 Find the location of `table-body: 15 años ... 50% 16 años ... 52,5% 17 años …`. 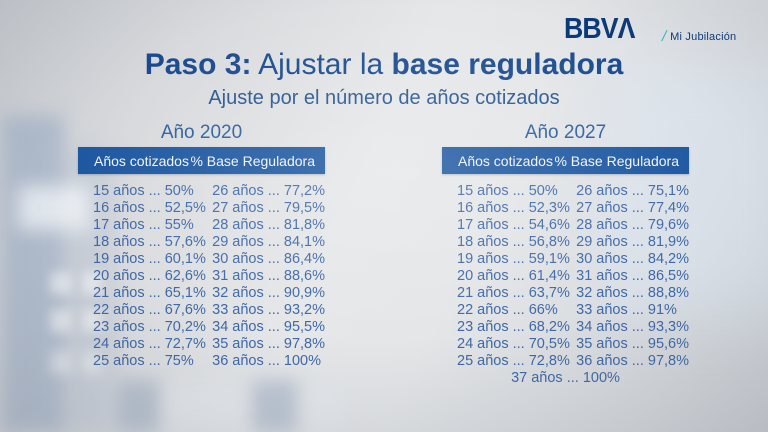

table-body: 15 años ... 50% 16 años ... 52,5% 17 años … is located at coordinates (201, 276).